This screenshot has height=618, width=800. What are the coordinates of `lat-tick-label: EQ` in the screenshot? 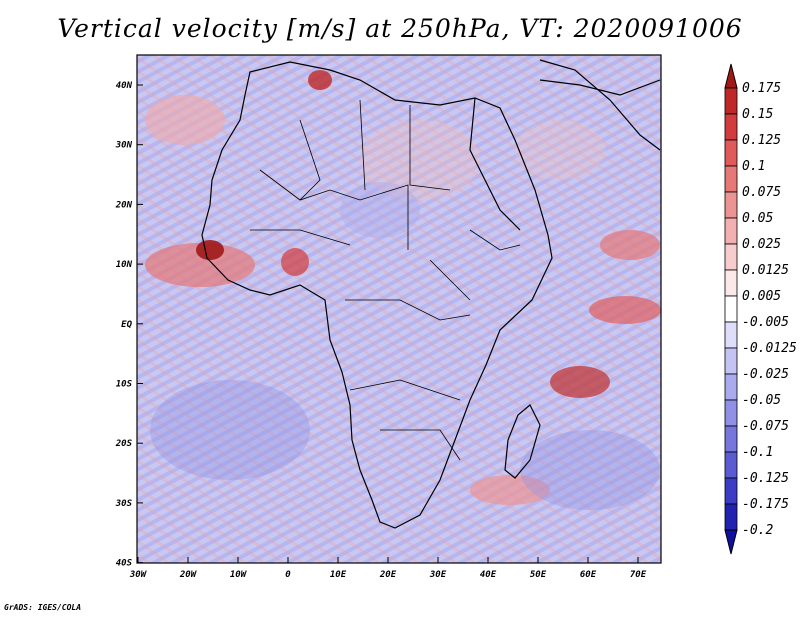 It's located at (126, 325).